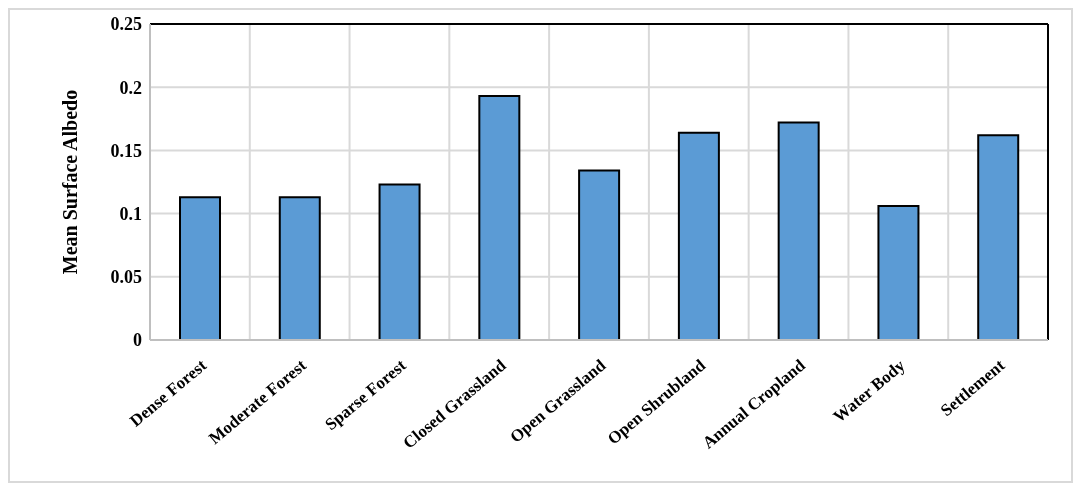  I want to click on y-tick-label: 0.05, so click(126, 277).